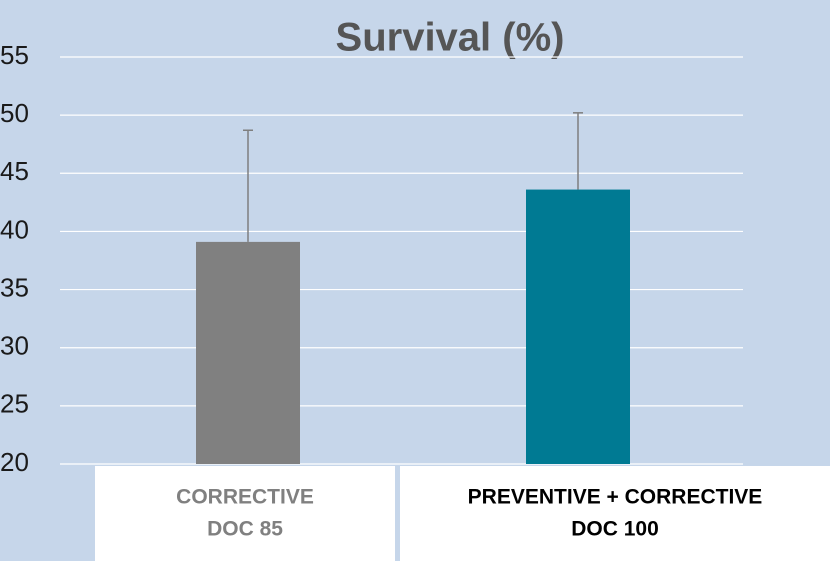  Describe the element at coordinates (615, 497) in the screenshot. I see `x-tick-label: PREVENTIVE + CORRECTIVE` at that location.